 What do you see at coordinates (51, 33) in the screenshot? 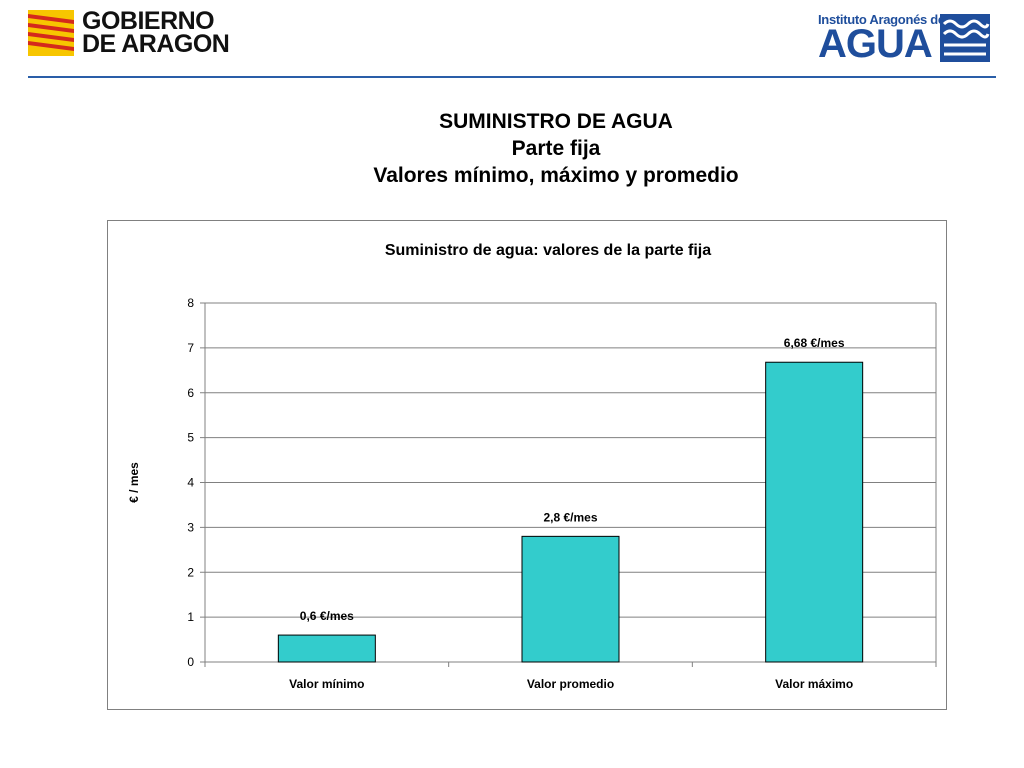
I see `aragon-flag-icon` at bounding box center [51, 33].